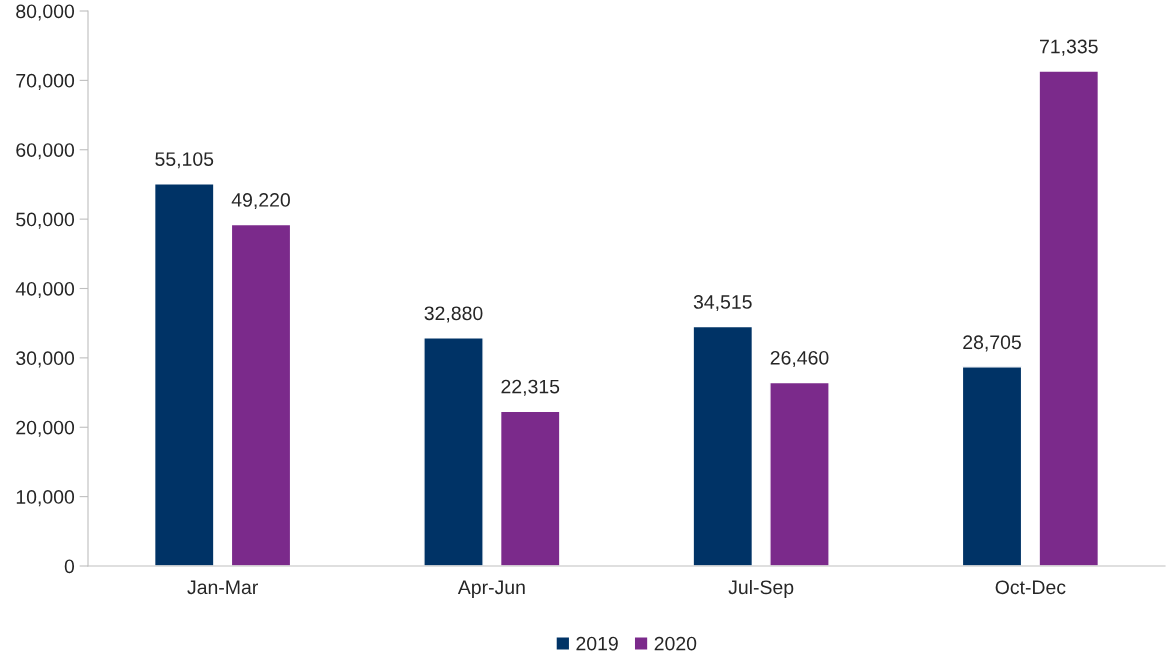 The height and width of the screenshot is (651, 1169). I want to click on data-label: 49,220, so click(260, 201).